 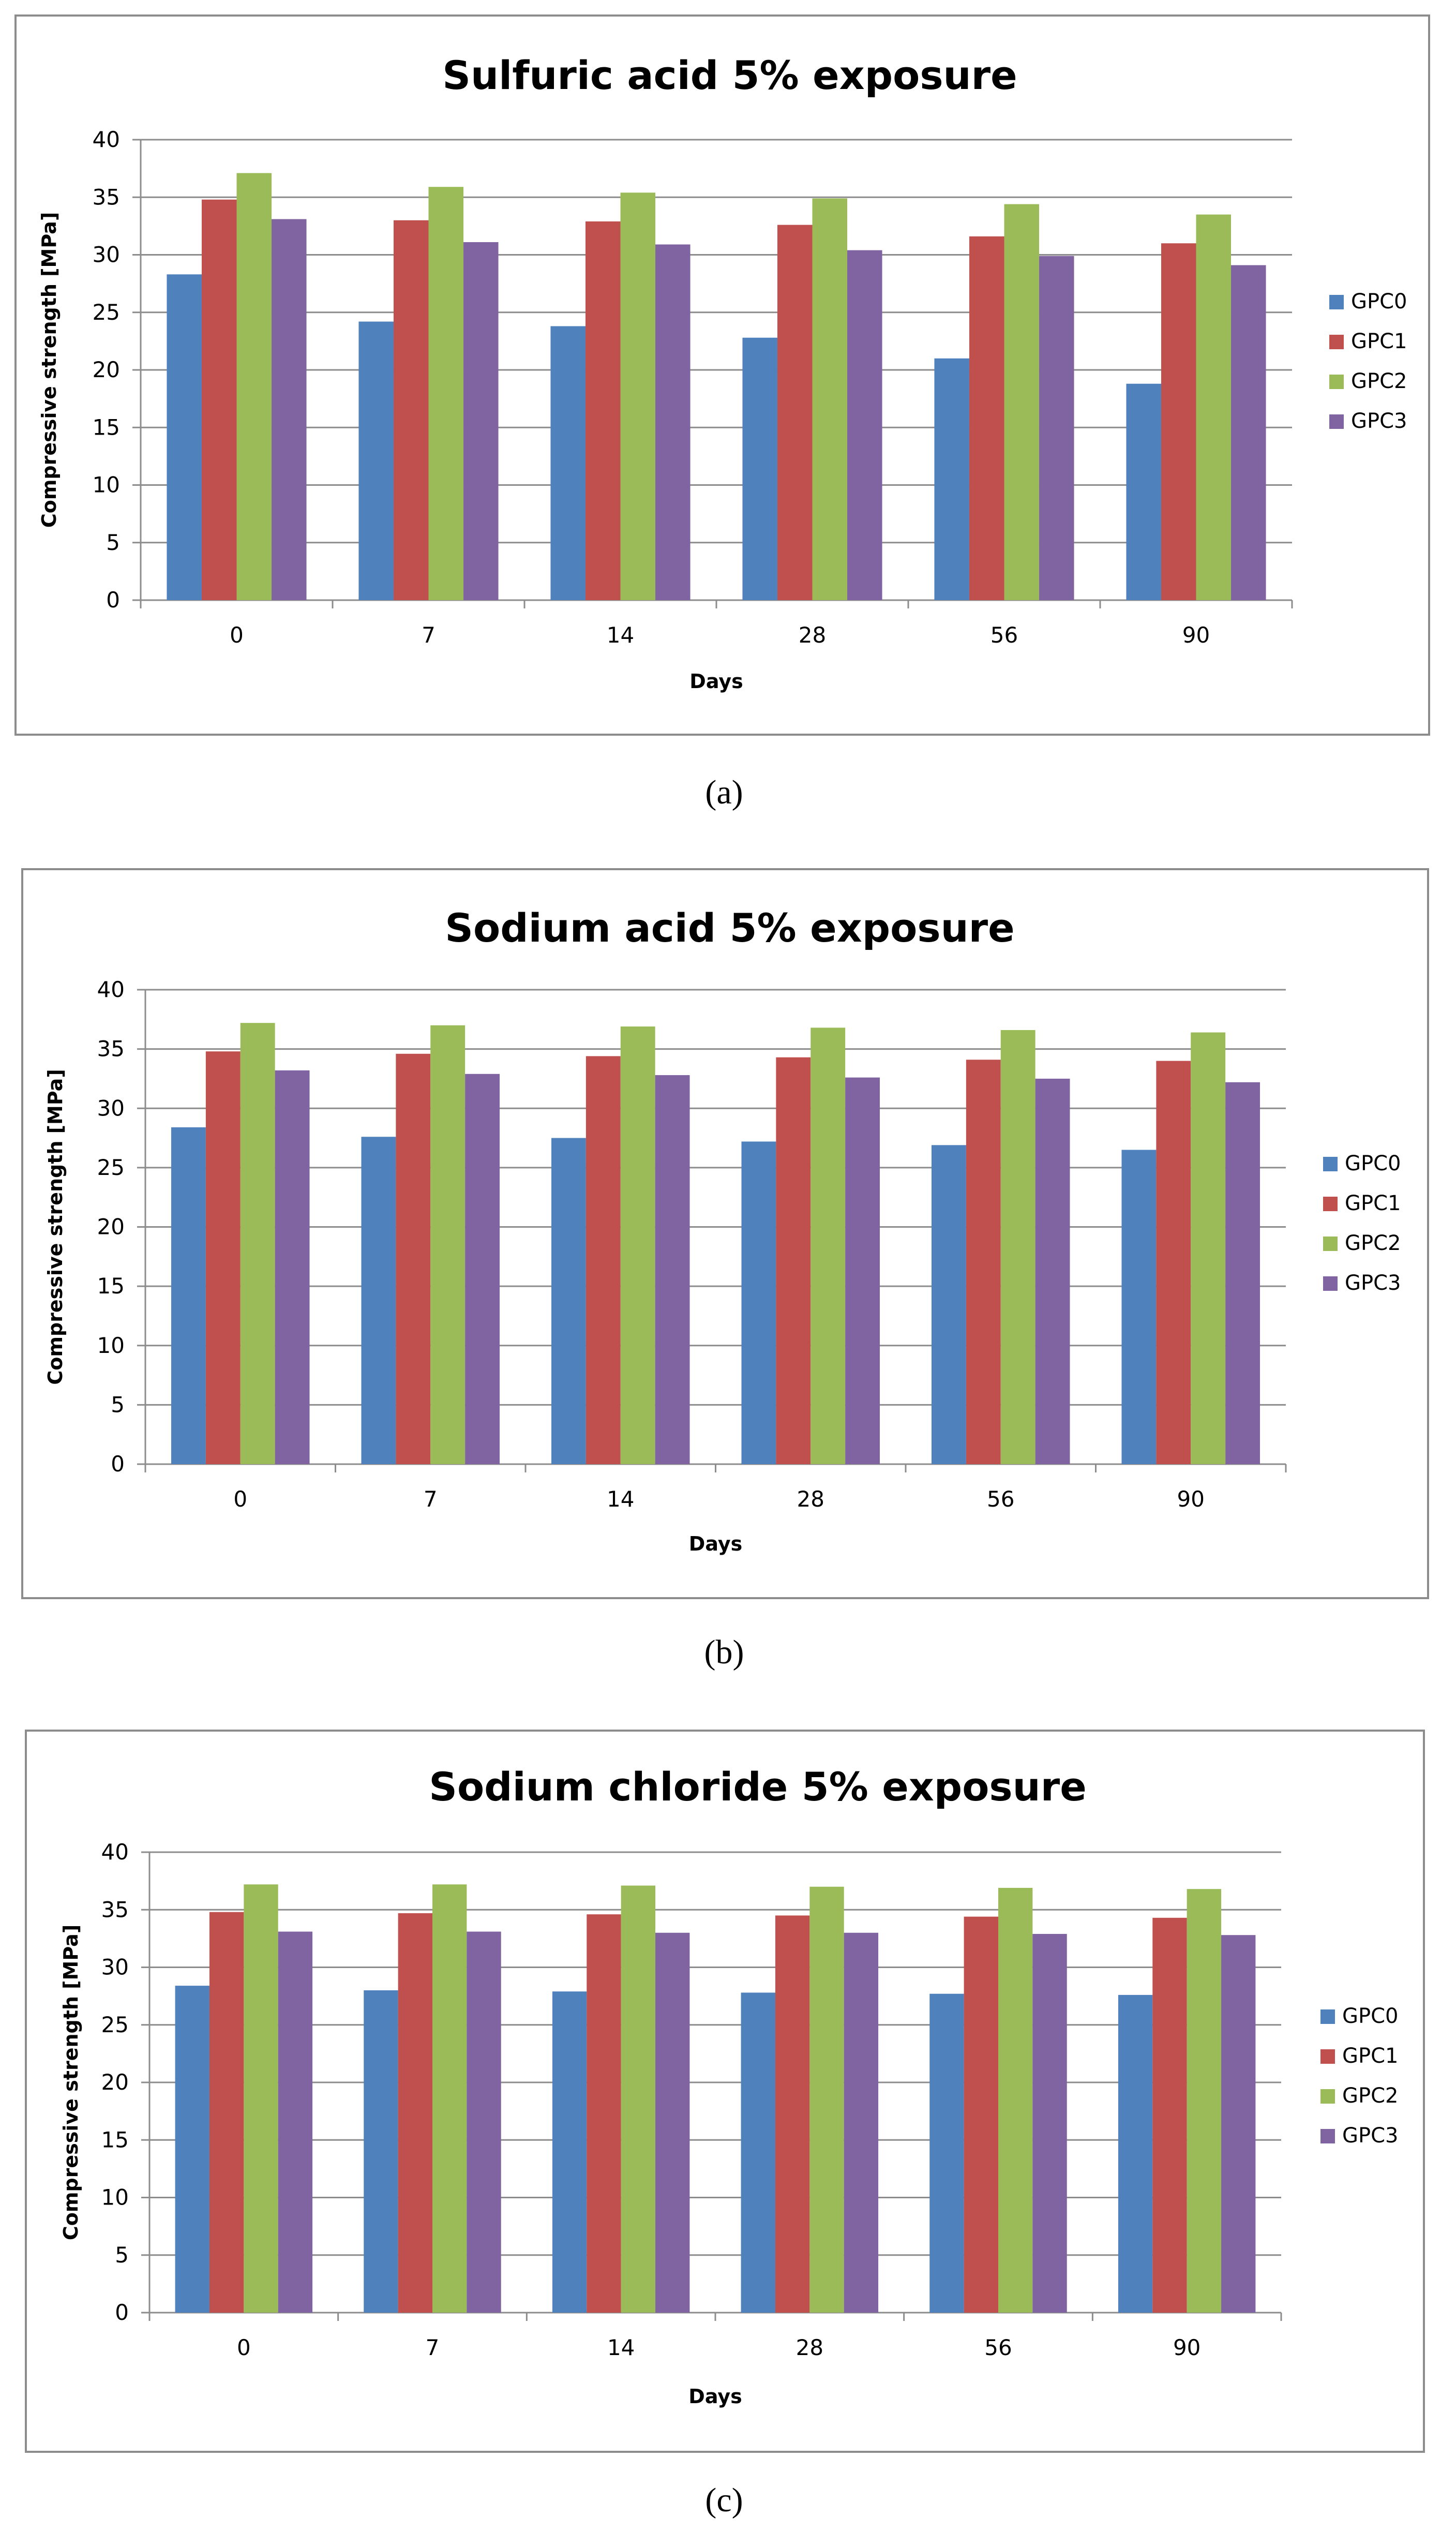 What do you see at coordinates (998, 2347) in the screenshot?
I see `x-tick-label: 56` at bounding box center [998, 2347].